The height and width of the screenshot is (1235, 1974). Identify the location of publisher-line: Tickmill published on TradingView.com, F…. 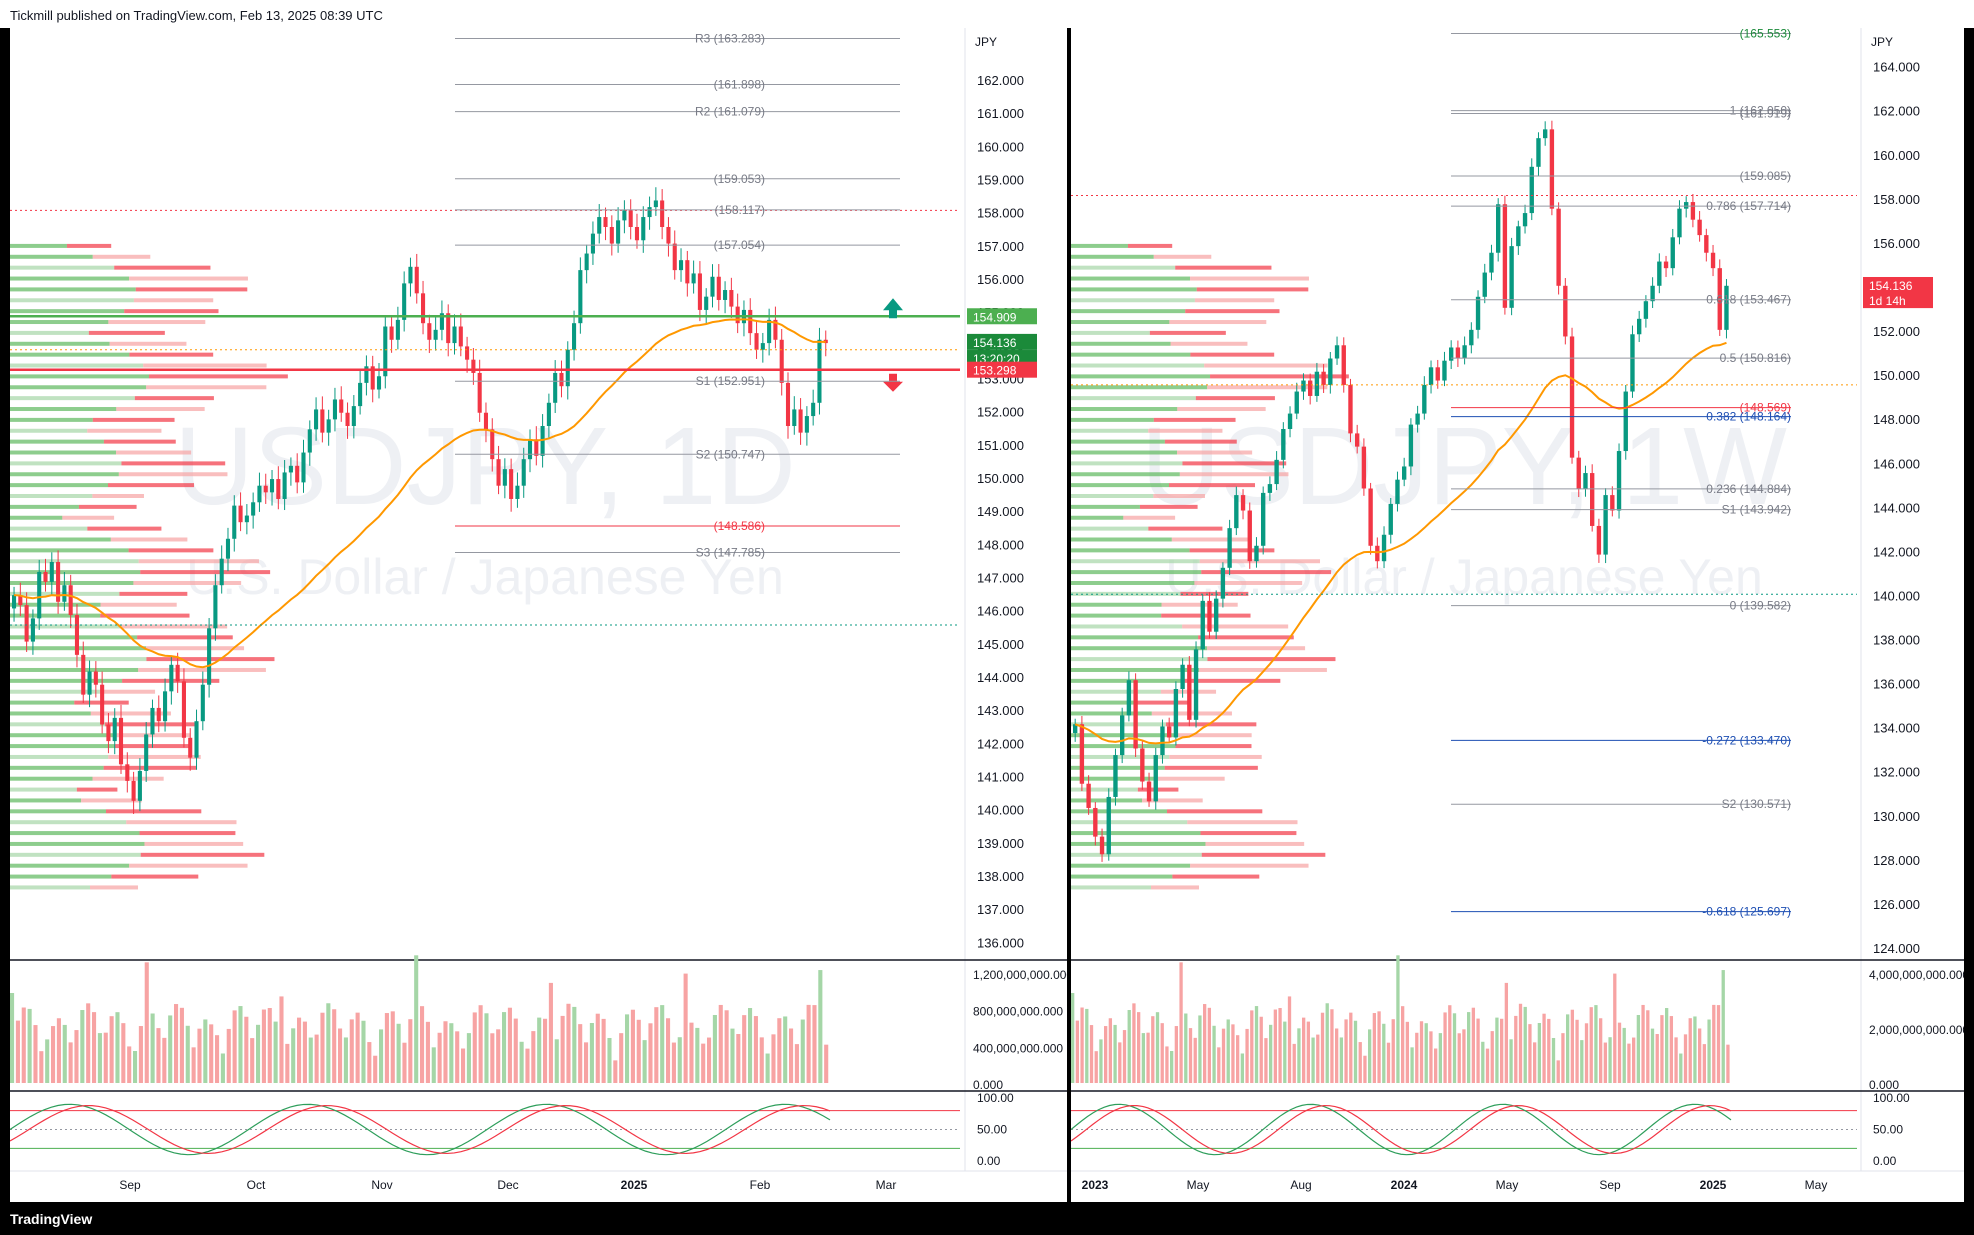
(196, 15).